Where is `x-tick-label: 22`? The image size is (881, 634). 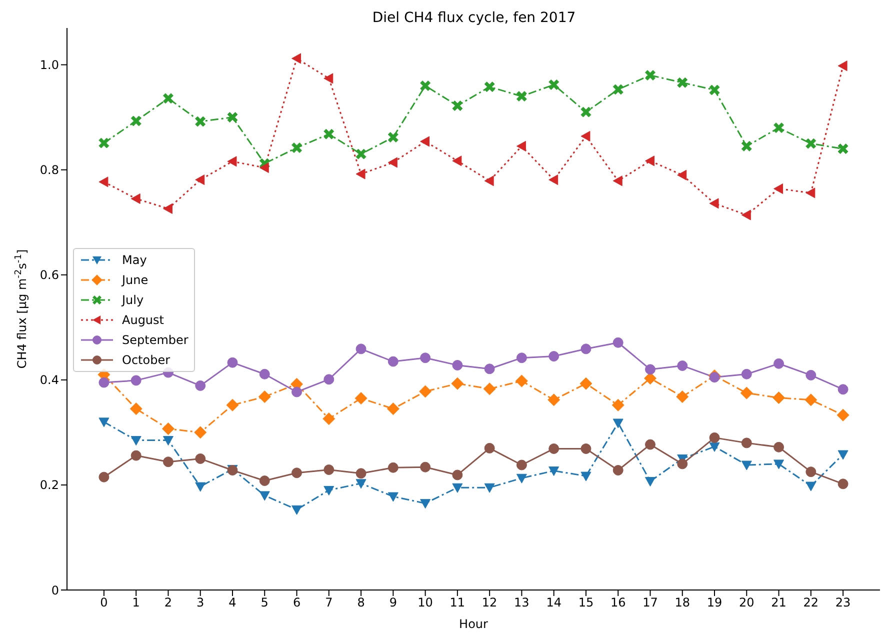 x-tick-label: 22 is located at coordinates (811, 603).